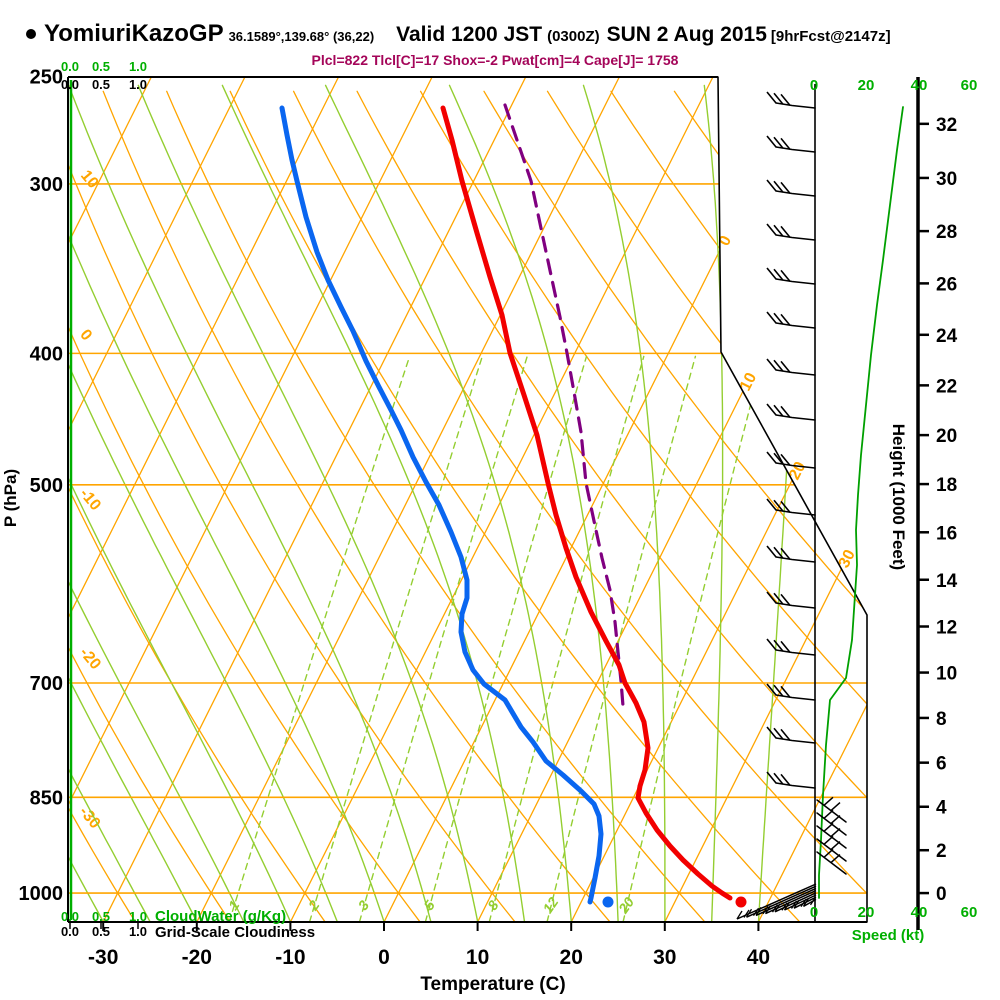  Describe the element at coordinates (46, 684) in the screenshot. I see `pressure-tick-label: 700` at that location.